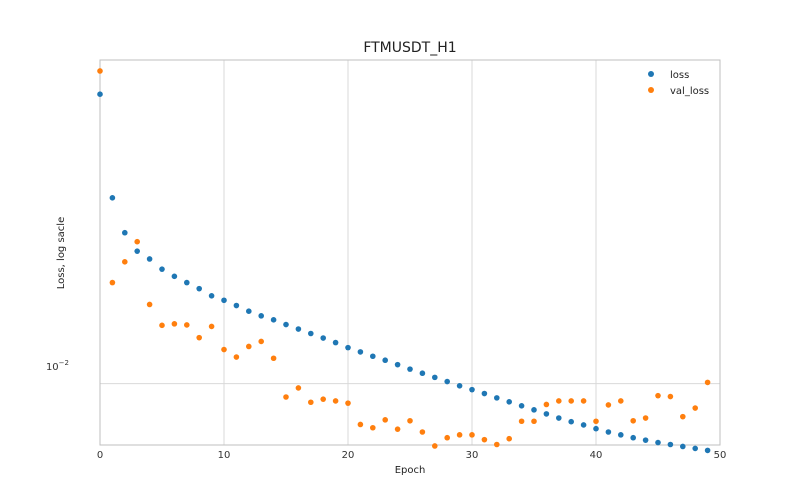 Image resolution: width=800 pixels, height=500 pixels. What do you see at coordinates (720, 455) in the screenshot?
I see `x-tick-label: 50` at bounding box center [720, 455].